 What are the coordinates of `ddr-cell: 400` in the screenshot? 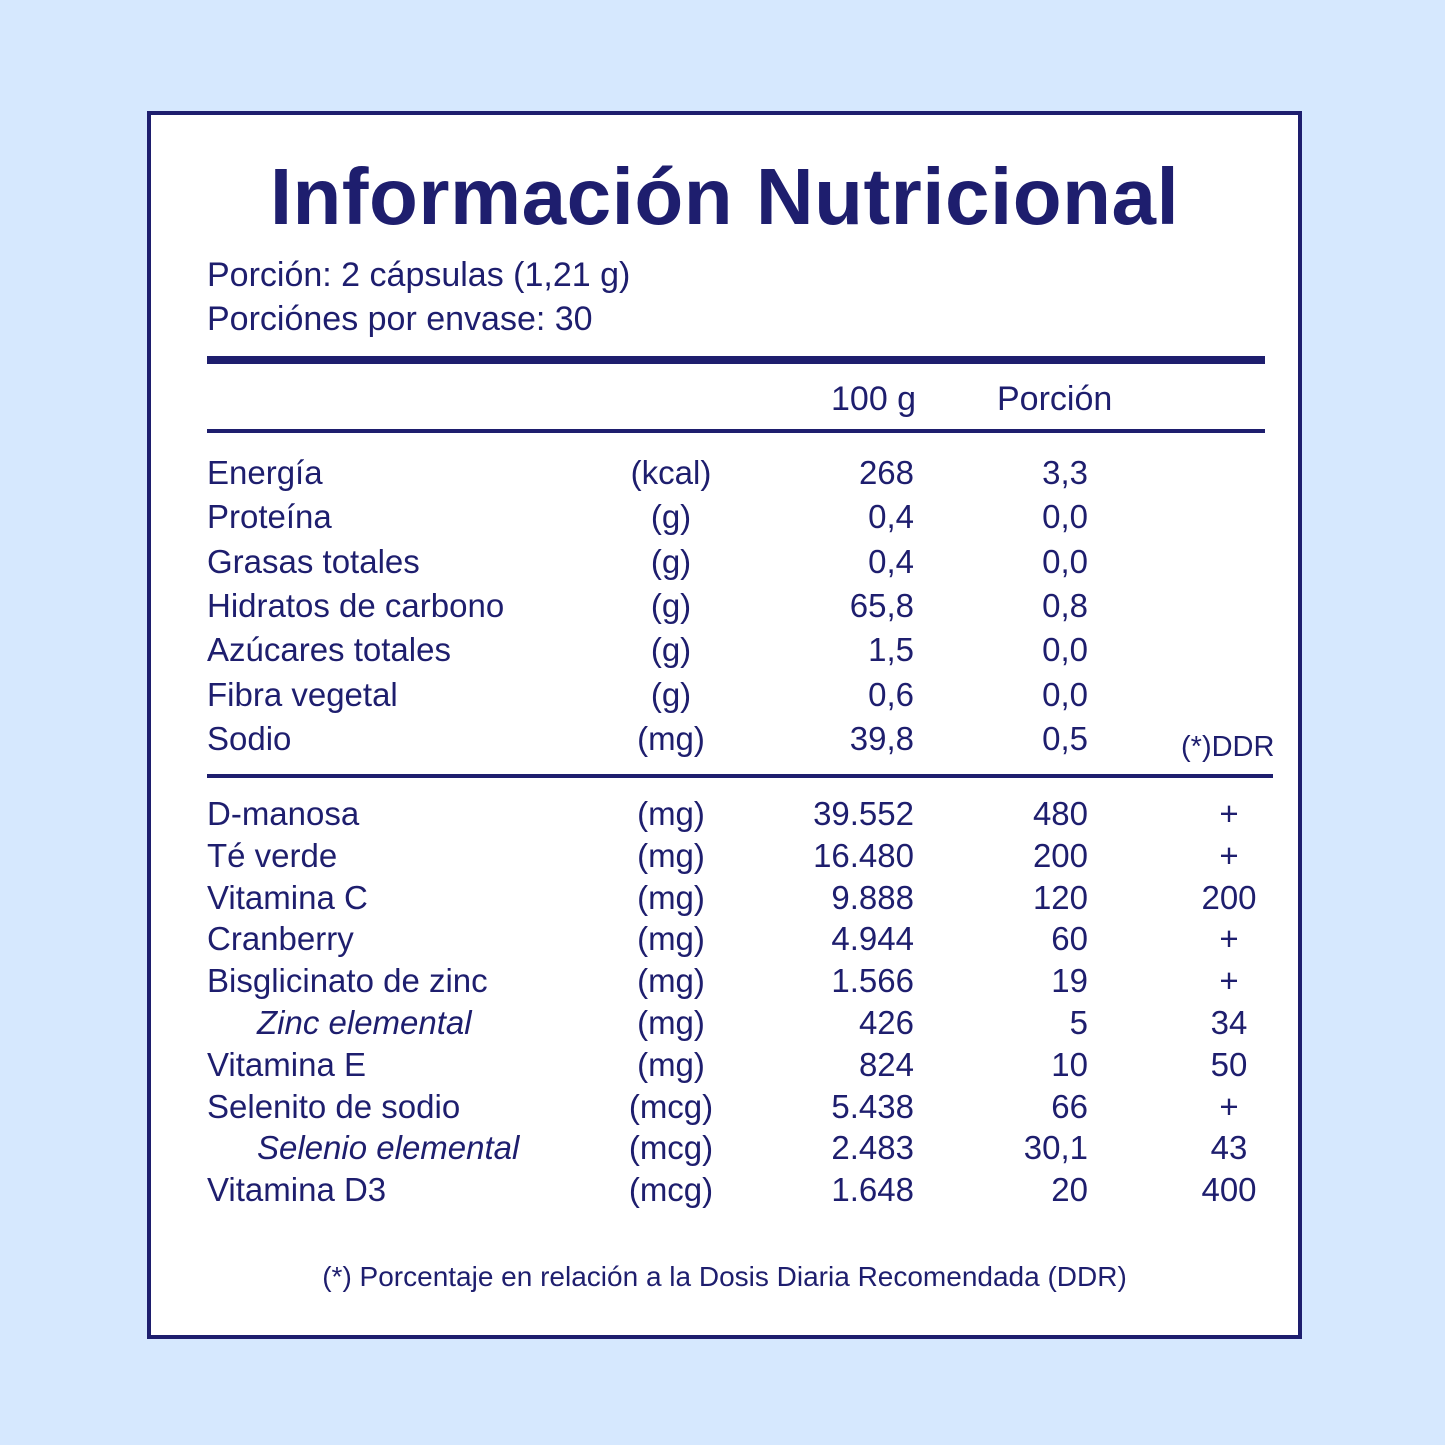 It's located at (1229, 1190).